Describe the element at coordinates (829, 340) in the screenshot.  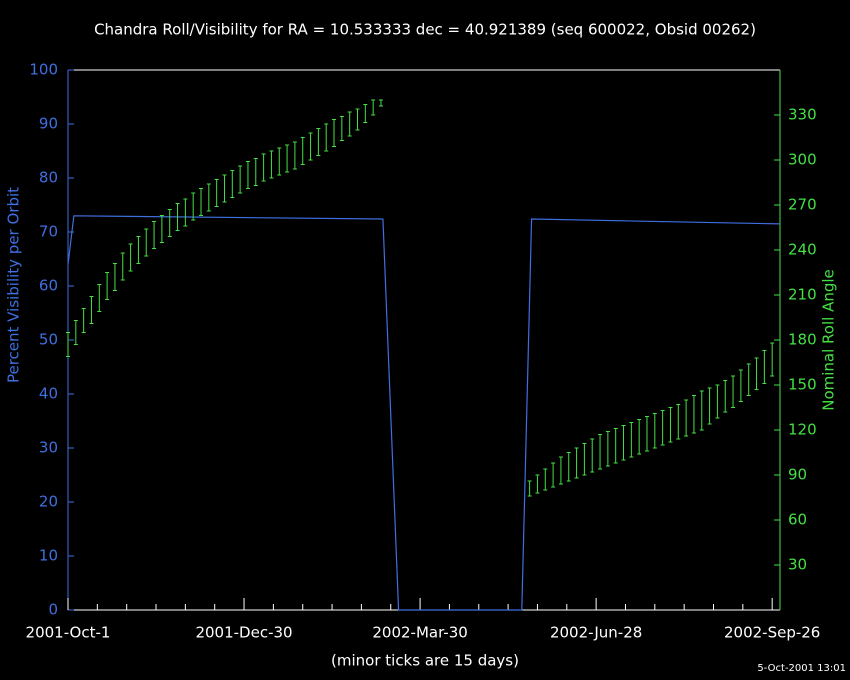
I see `y2-axis-label: Nominal Roll Angle` at that location.